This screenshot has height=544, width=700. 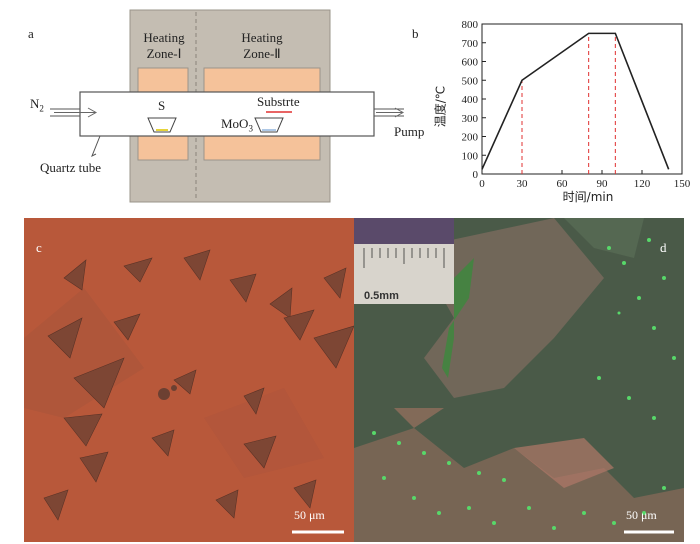 I want to click on panel-a-label: a, so click(x=31, y=33).